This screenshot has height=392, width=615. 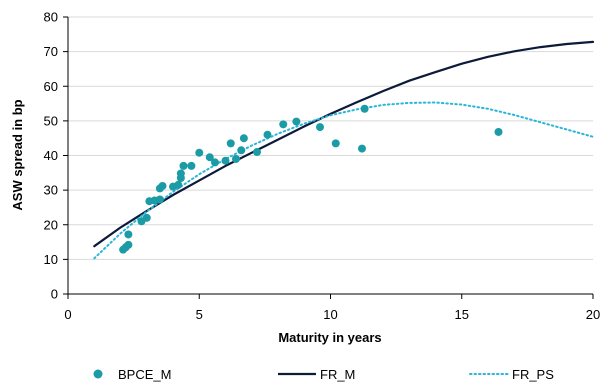 I want to click on y-tick-labels: 0 10 20 30 40 50 60 70 80, so click(x=51, y=156).